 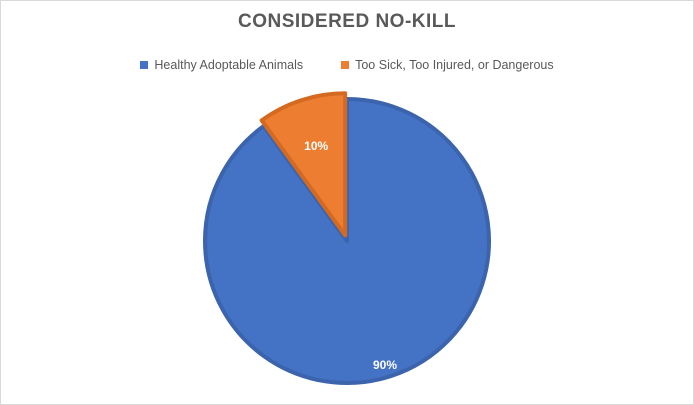 What do you see at coordinates (316, 146) in the screenshot?
I see `data-label-sick: 10%` at bounding box center [316, 146].